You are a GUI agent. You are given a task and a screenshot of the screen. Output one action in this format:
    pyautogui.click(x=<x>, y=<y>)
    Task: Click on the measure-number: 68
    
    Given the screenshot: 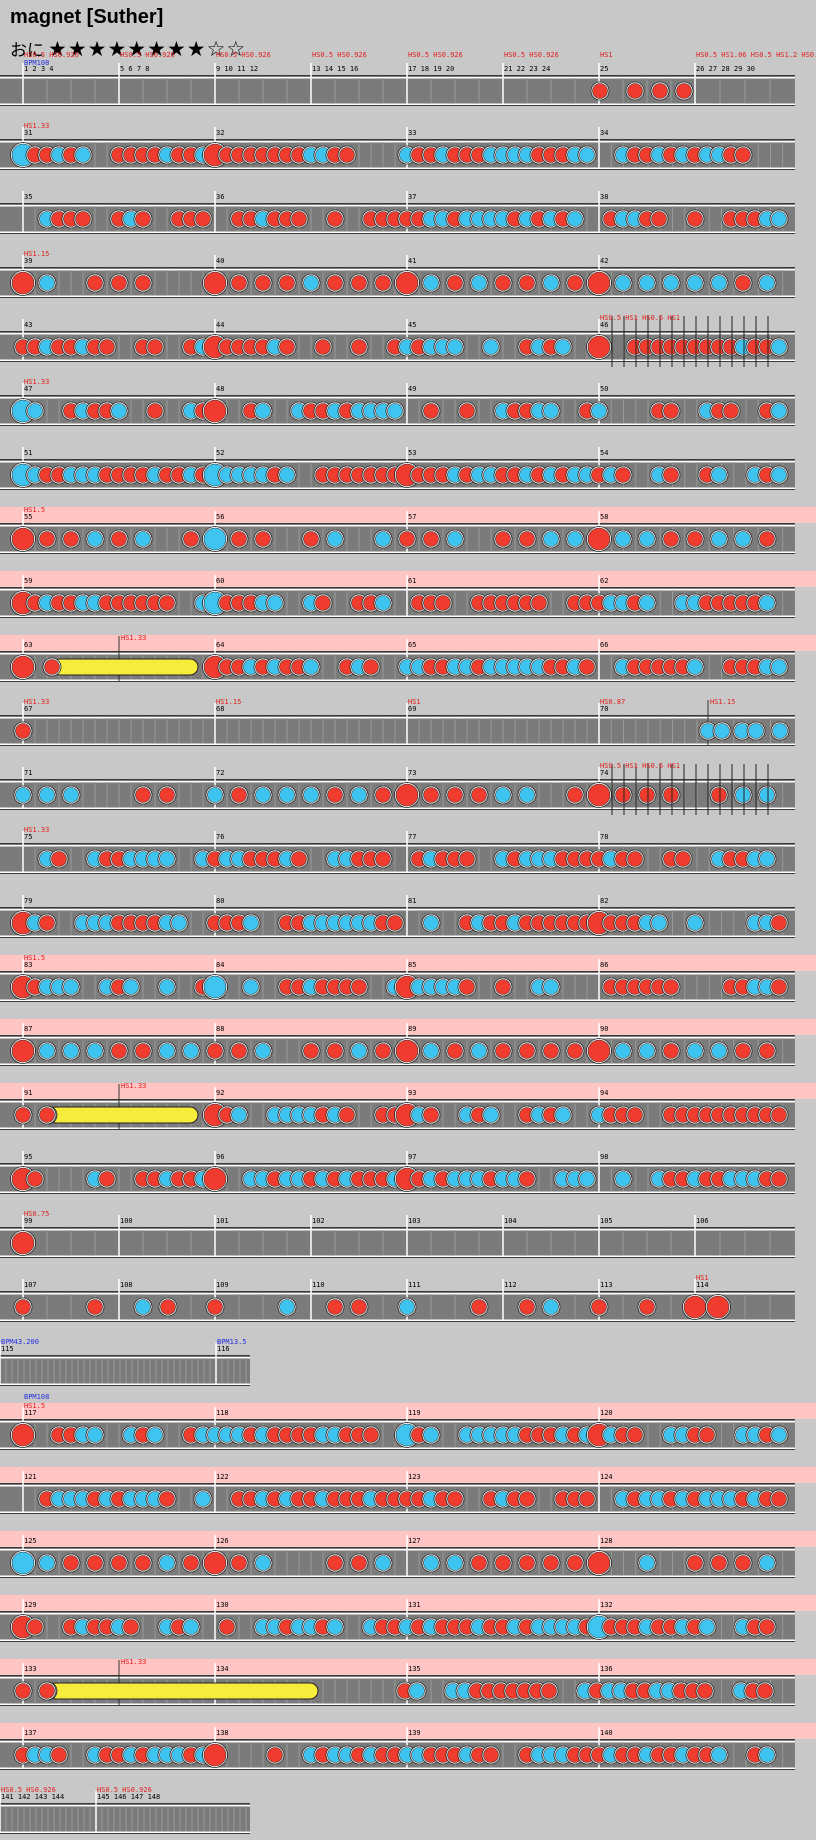 What is the action you would take?
    pyautogui.click(x=220, y=709)
    